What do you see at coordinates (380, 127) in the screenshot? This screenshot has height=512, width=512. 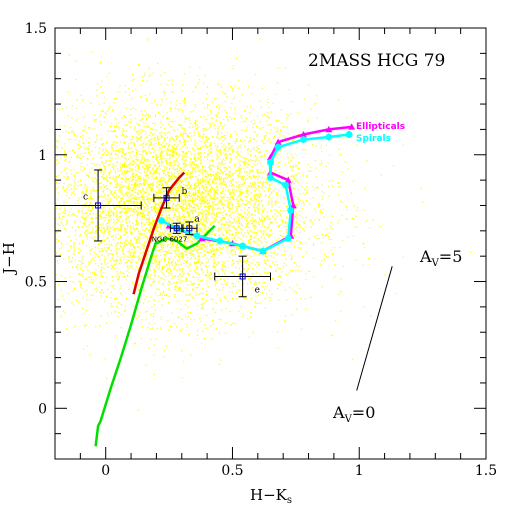 I see `legend-ellipticals: Ellipticals` at bounding box center [380, 127].